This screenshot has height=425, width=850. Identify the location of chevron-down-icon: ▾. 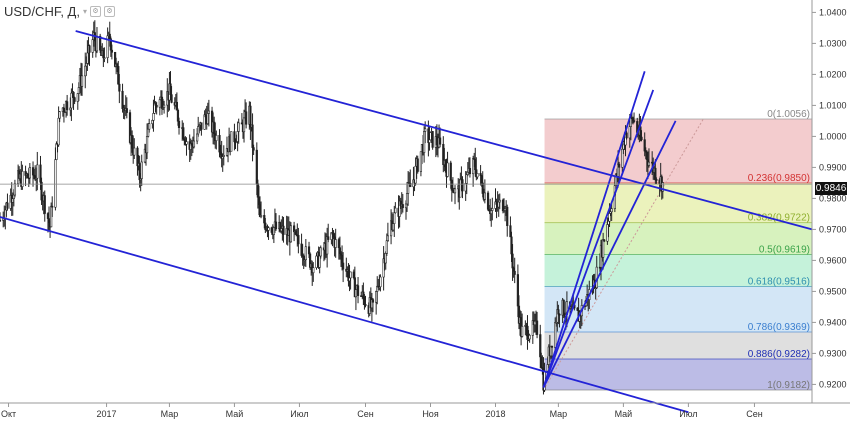
(84, 11).